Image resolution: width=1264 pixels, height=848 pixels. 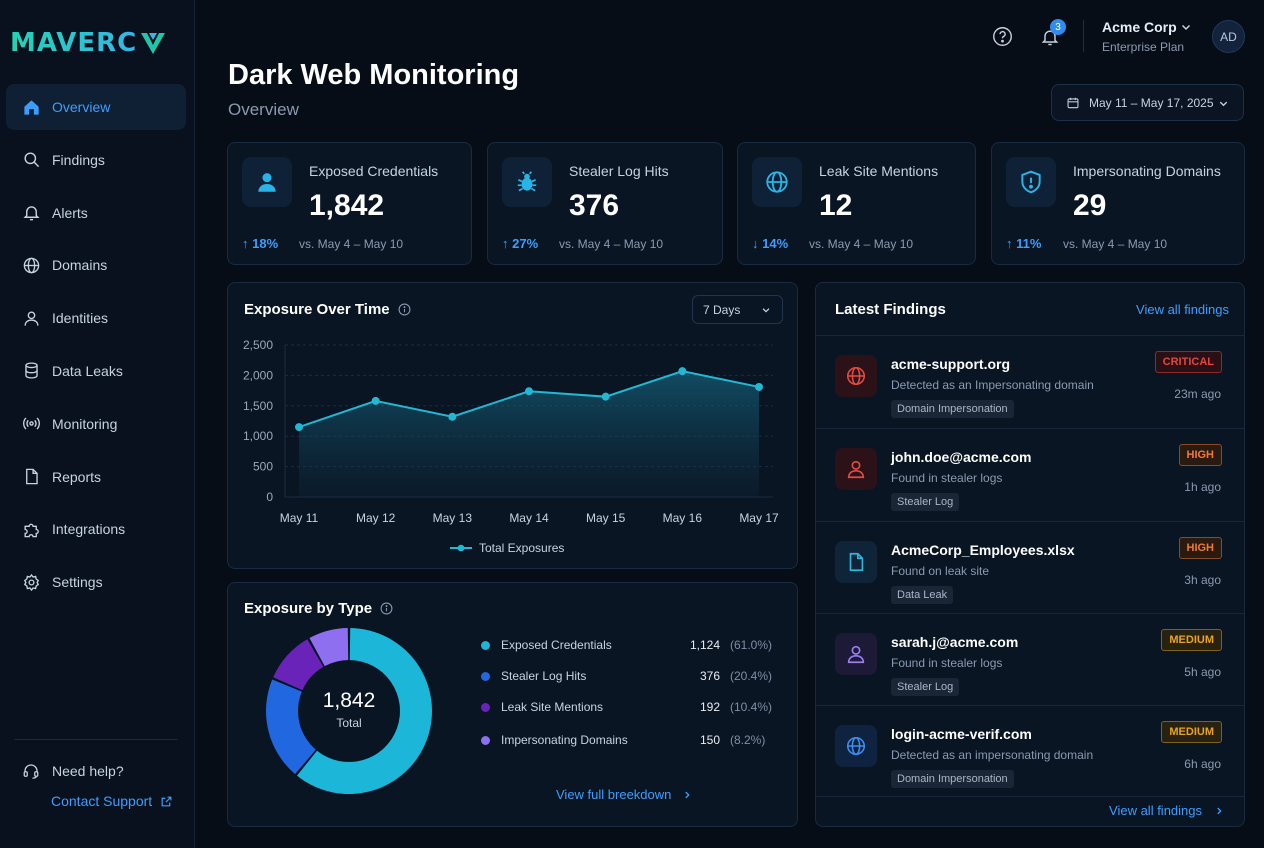 I want to click on external-link-icon, so click(x=166, y=801).